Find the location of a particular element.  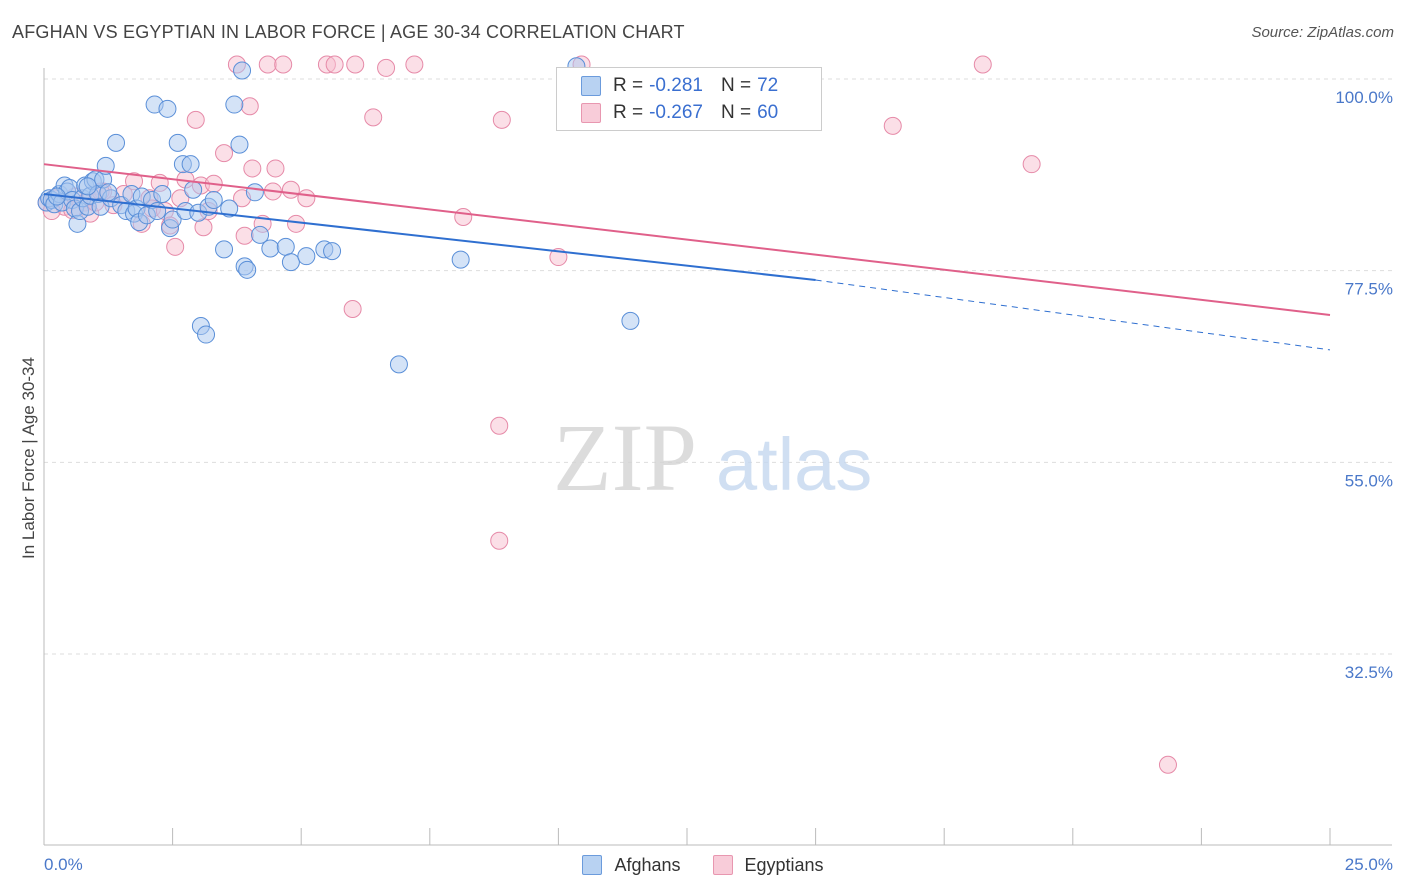

egyptians-swatch is located at coordinates (591, 113).